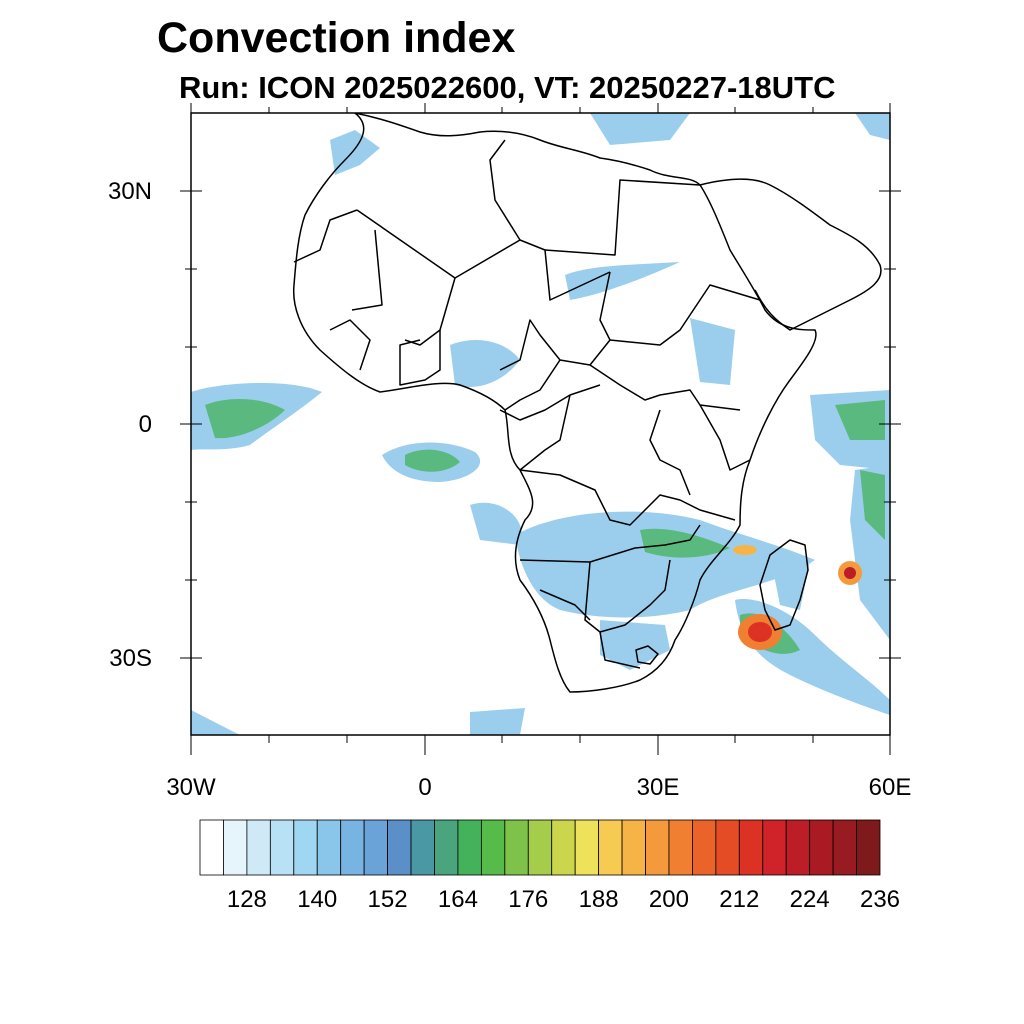  Describe the element at coordinates (246, 899) in the screenshot. I see `colorbar-tick-label: 128` at that location.